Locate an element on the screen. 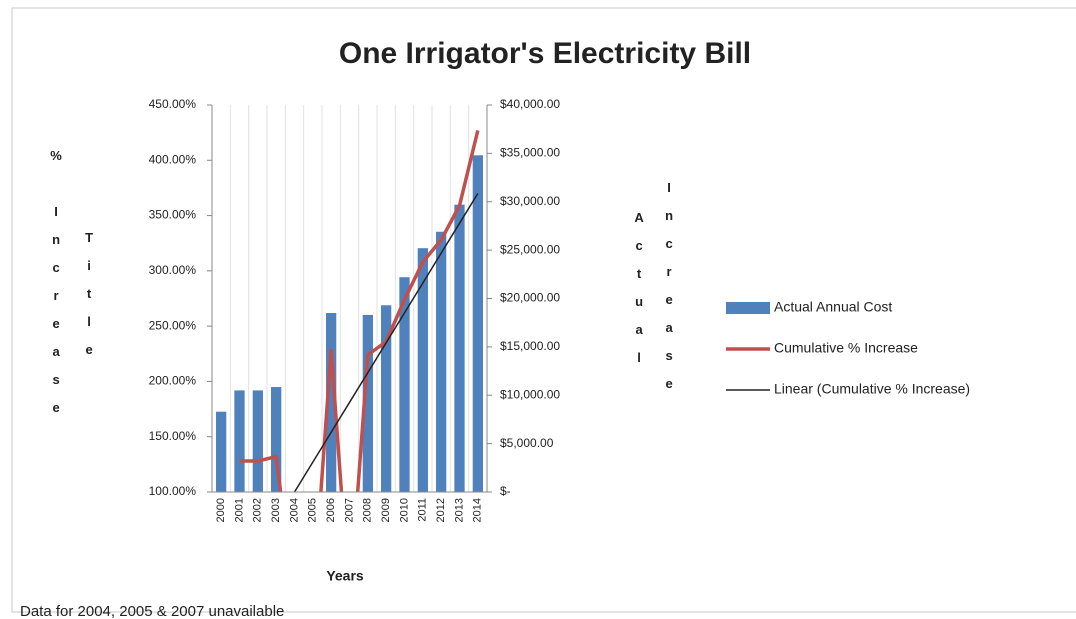 The image size is (1076, 619). x-tick-label: 2006 is located at coordinates (331, 510).